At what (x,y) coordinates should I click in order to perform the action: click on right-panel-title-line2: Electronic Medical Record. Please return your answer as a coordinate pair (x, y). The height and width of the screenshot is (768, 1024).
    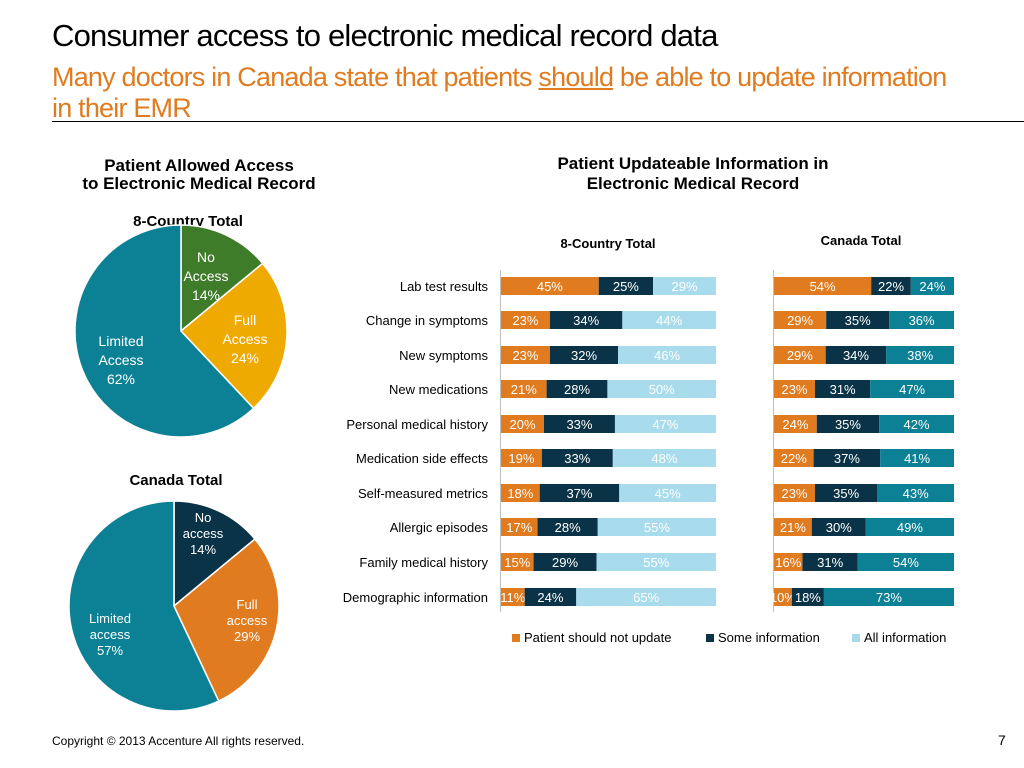
    Looking at the image, I should click on (693, 183).